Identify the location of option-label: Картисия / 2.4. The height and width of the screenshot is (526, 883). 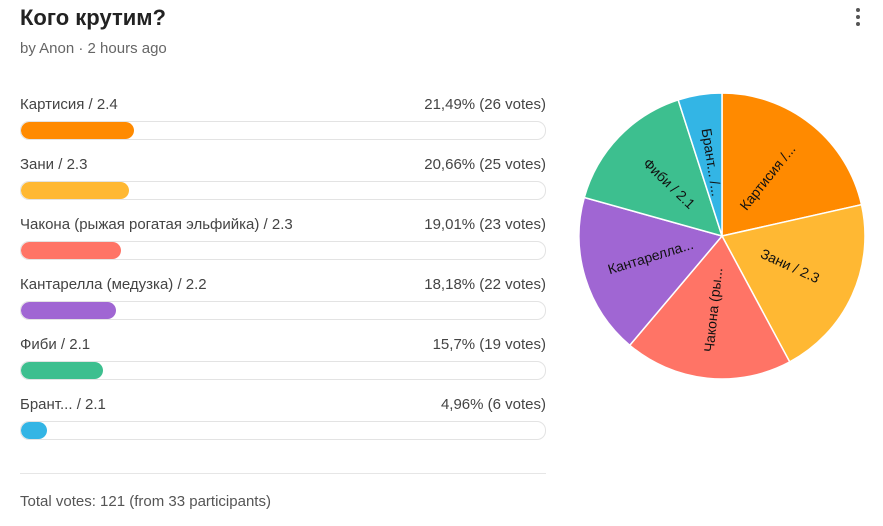
(69, 104).